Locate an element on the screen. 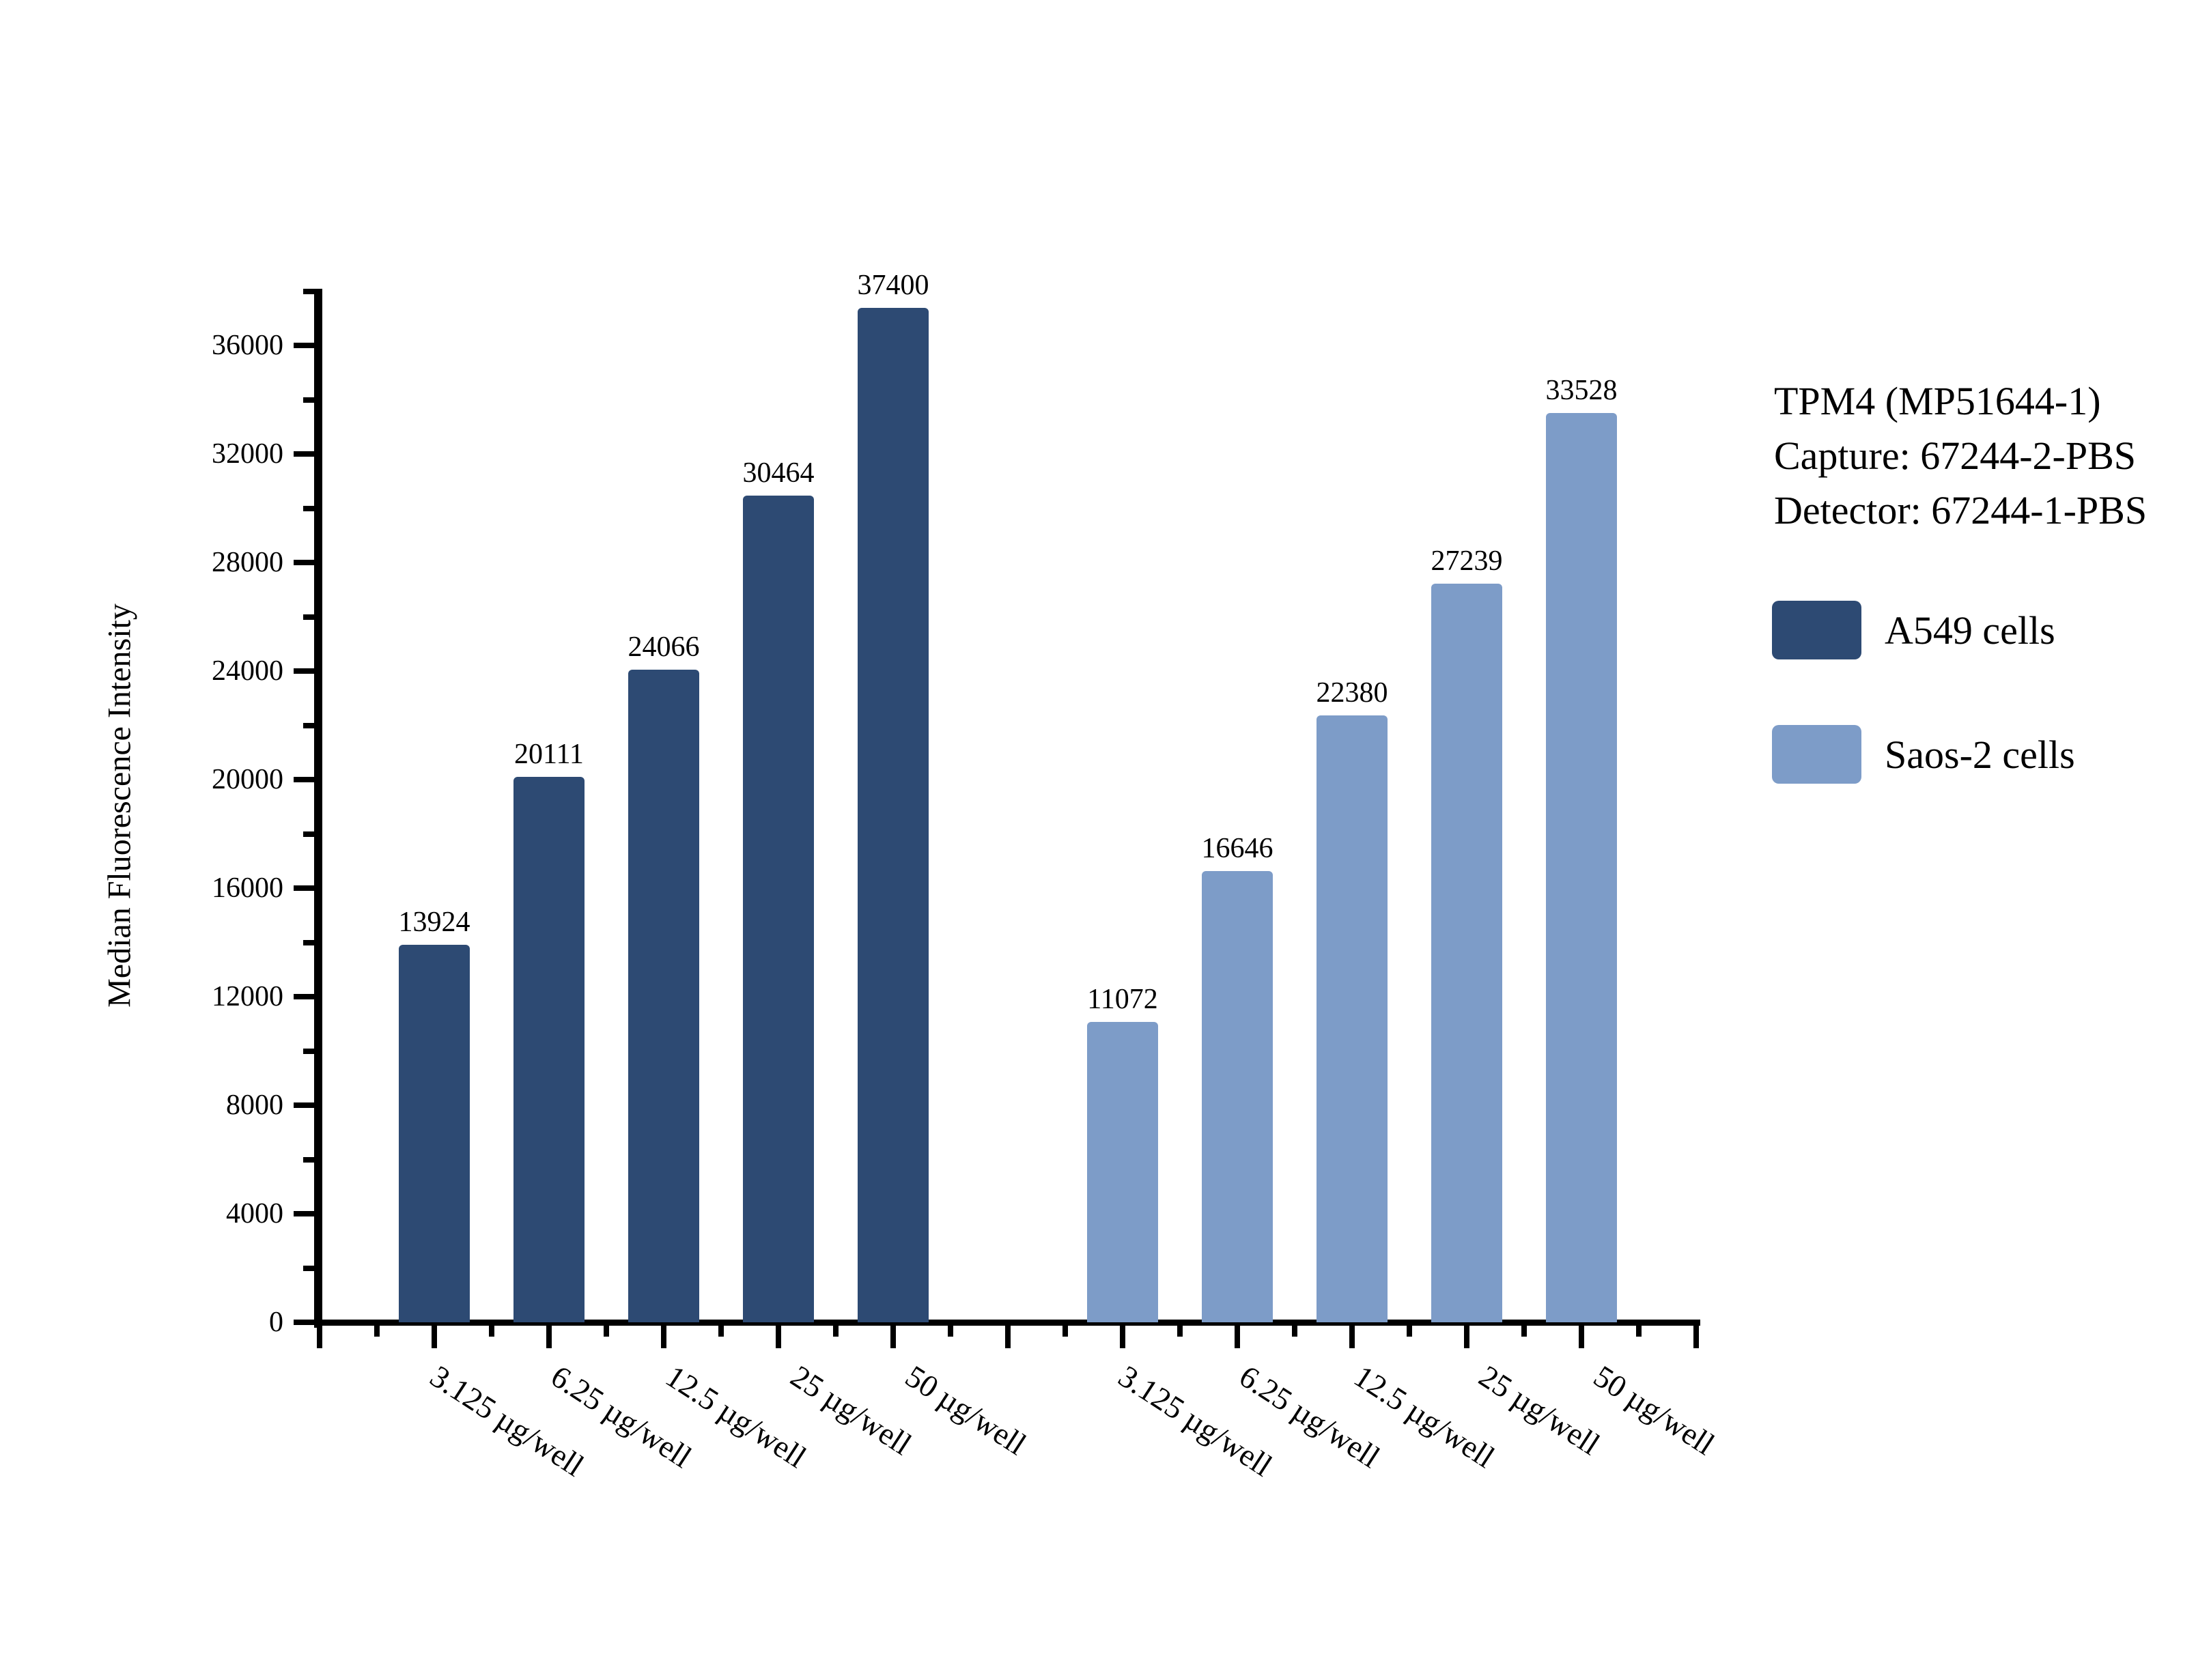 This screenshot has width=2196, height=1680. legend-item-saos2: Saos-2 cells is located at coordinates (1923, 754).